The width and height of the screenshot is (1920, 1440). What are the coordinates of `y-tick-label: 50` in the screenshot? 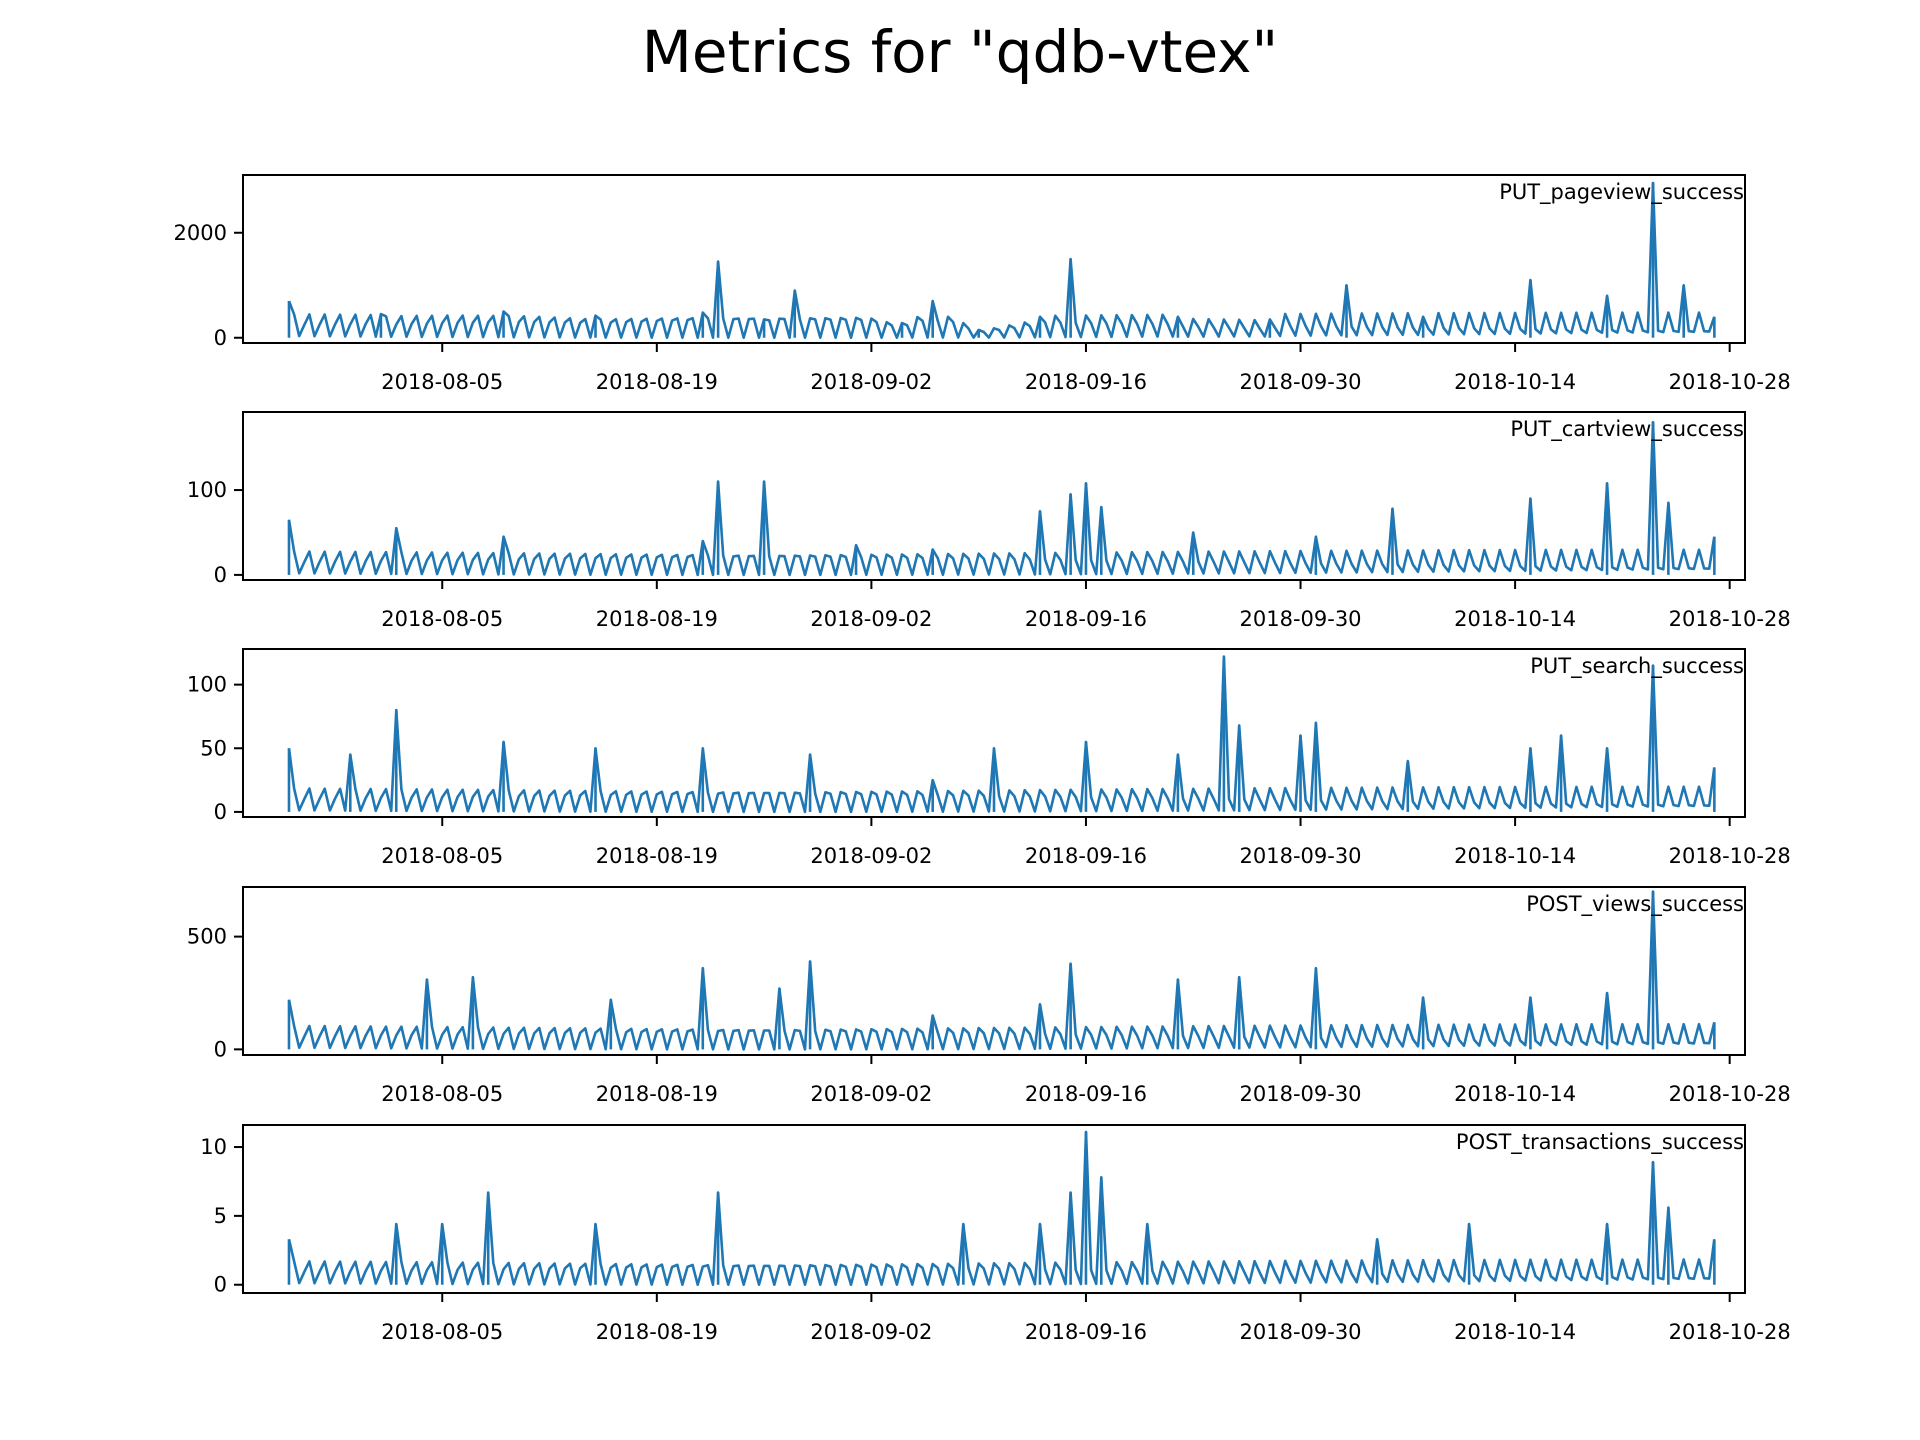 It's located at (213, 748).